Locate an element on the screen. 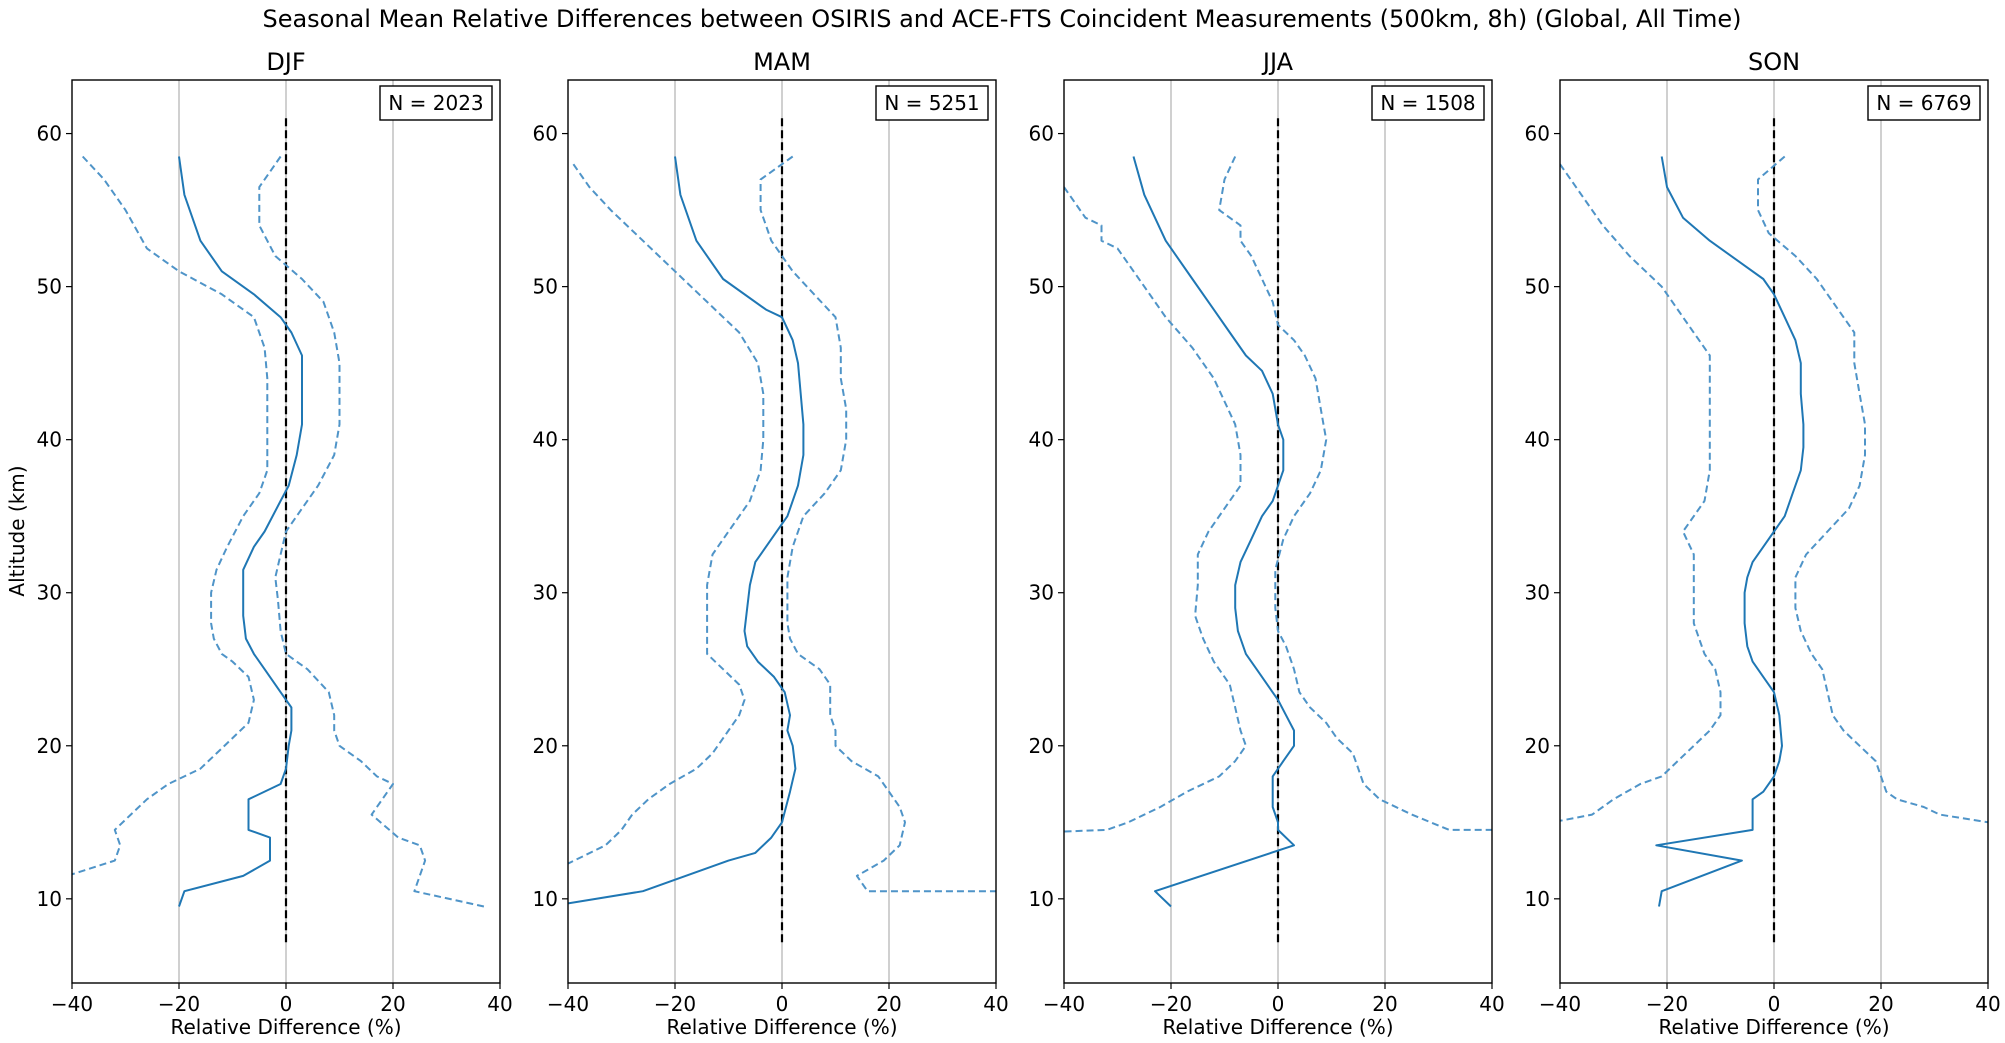 This screenshot has height=1043, width=2005. subplot-title: SON is located at coordinates (1774, 62).